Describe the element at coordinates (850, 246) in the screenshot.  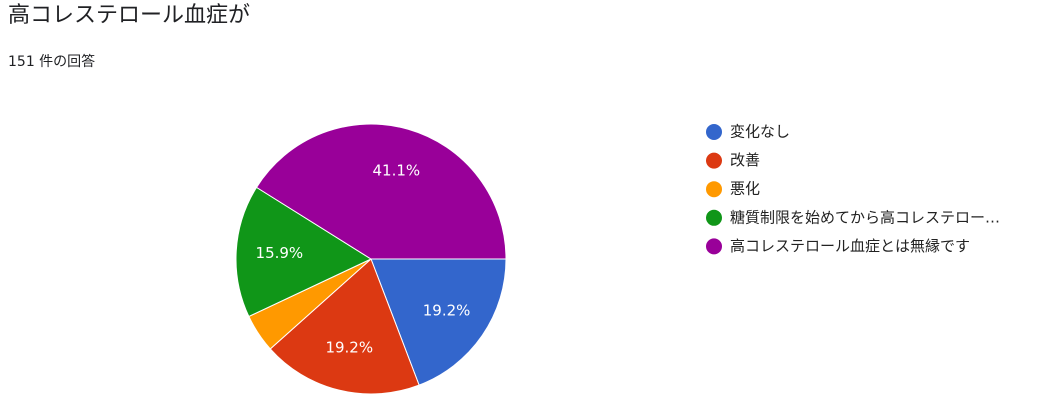
I see `legend-label: 高コレステロール血症とは無縁です` at that location.